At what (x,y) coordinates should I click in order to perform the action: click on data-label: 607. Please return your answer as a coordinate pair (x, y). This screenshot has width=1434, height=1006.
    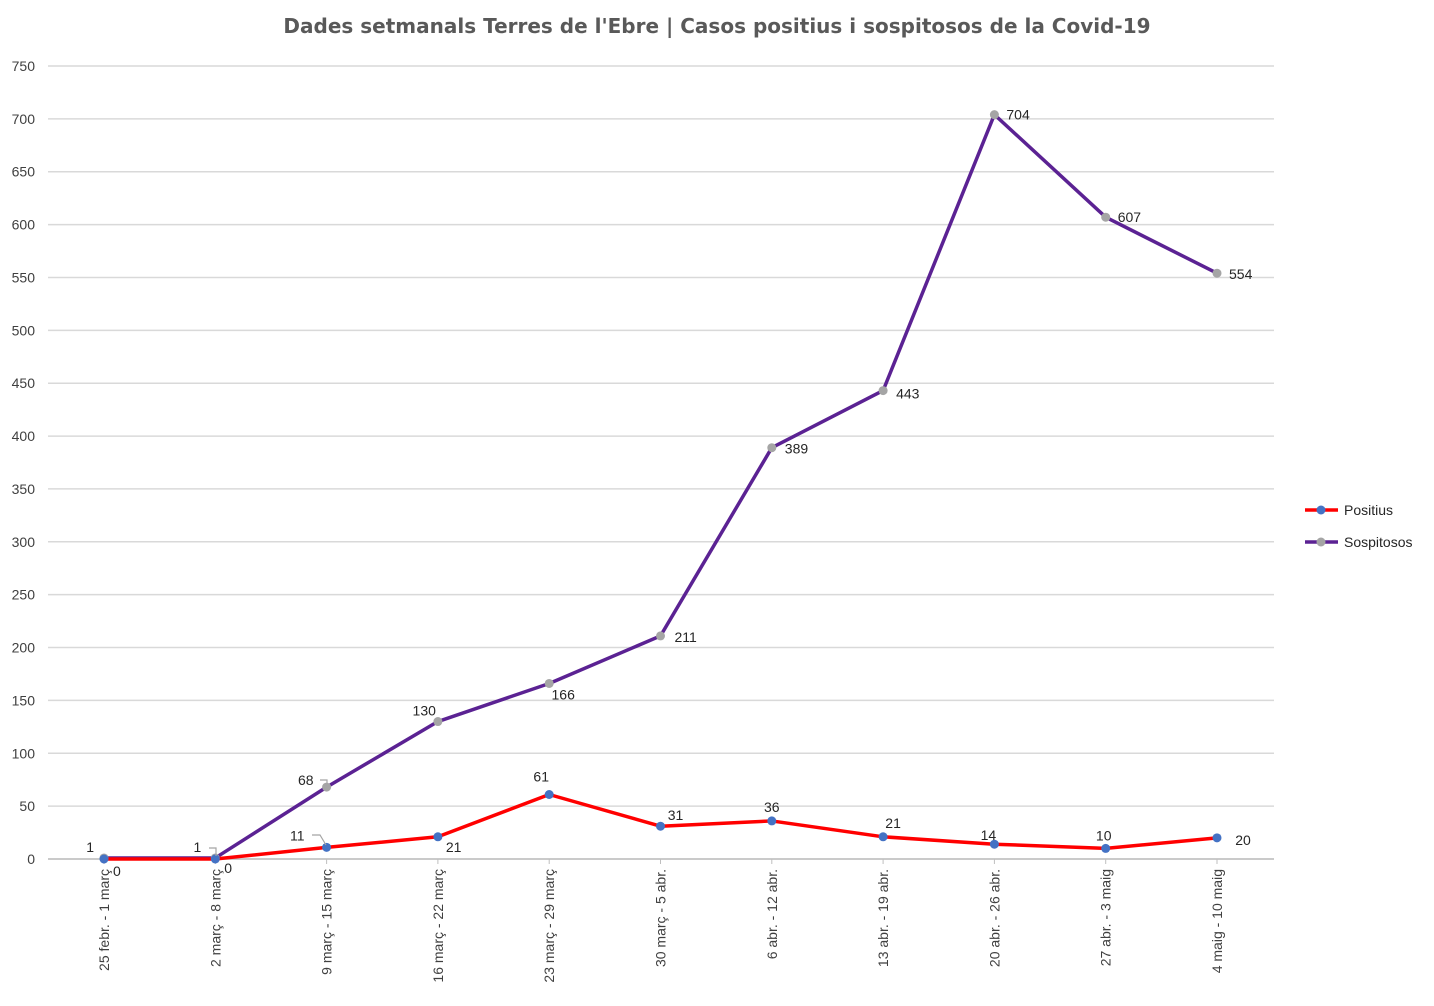
    Looking at the image, I should click on (1130, 217).